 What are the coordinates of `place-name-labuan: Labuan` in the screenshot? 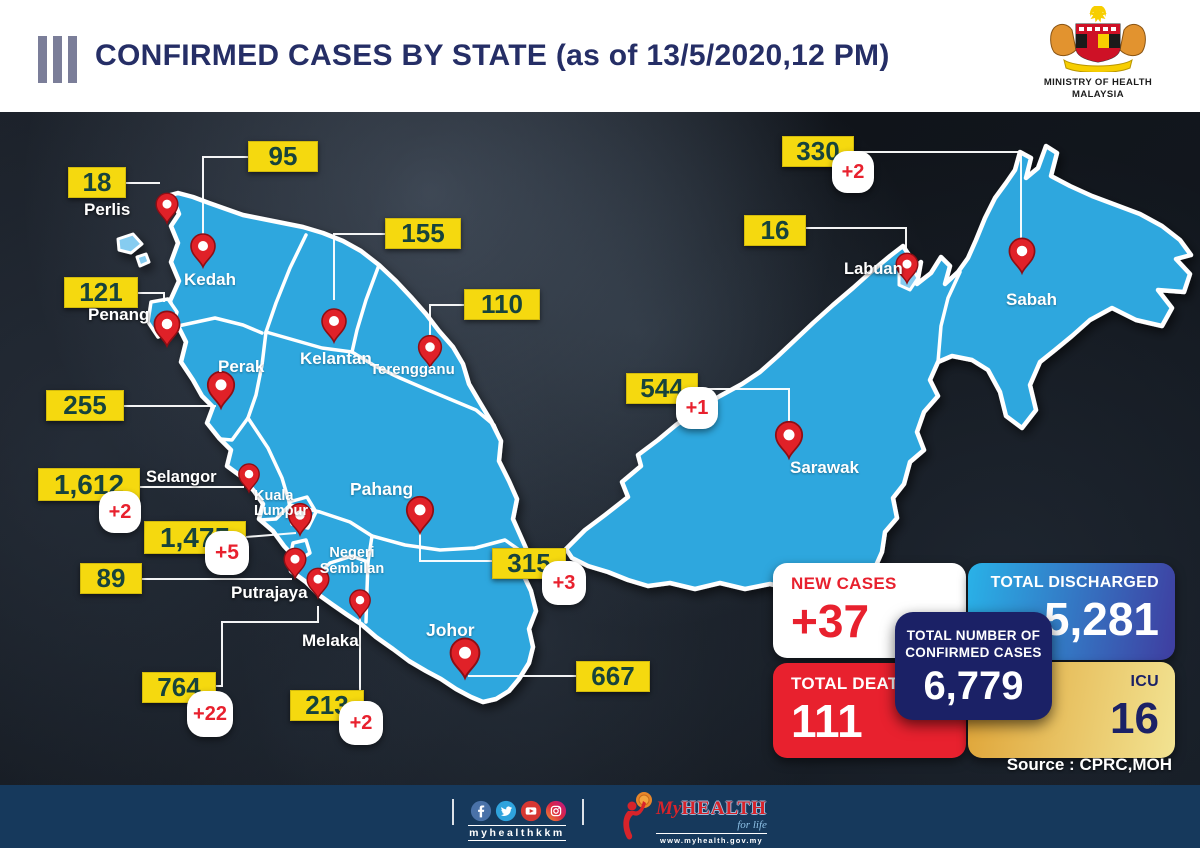 It's located at (873, 269).